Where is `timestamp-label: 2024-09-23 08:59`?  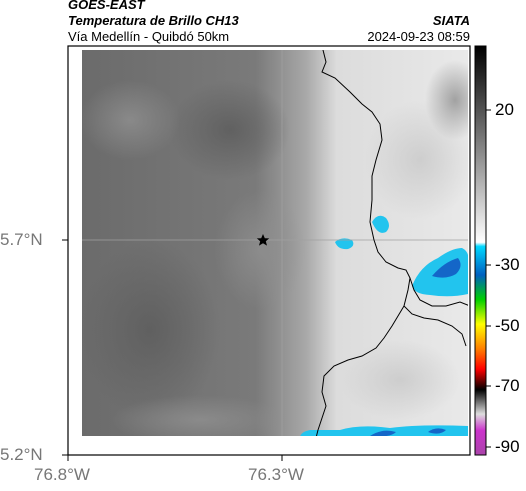 timestamp-label: 2024-09-23 08:59 is located at coordinates (418, 36).